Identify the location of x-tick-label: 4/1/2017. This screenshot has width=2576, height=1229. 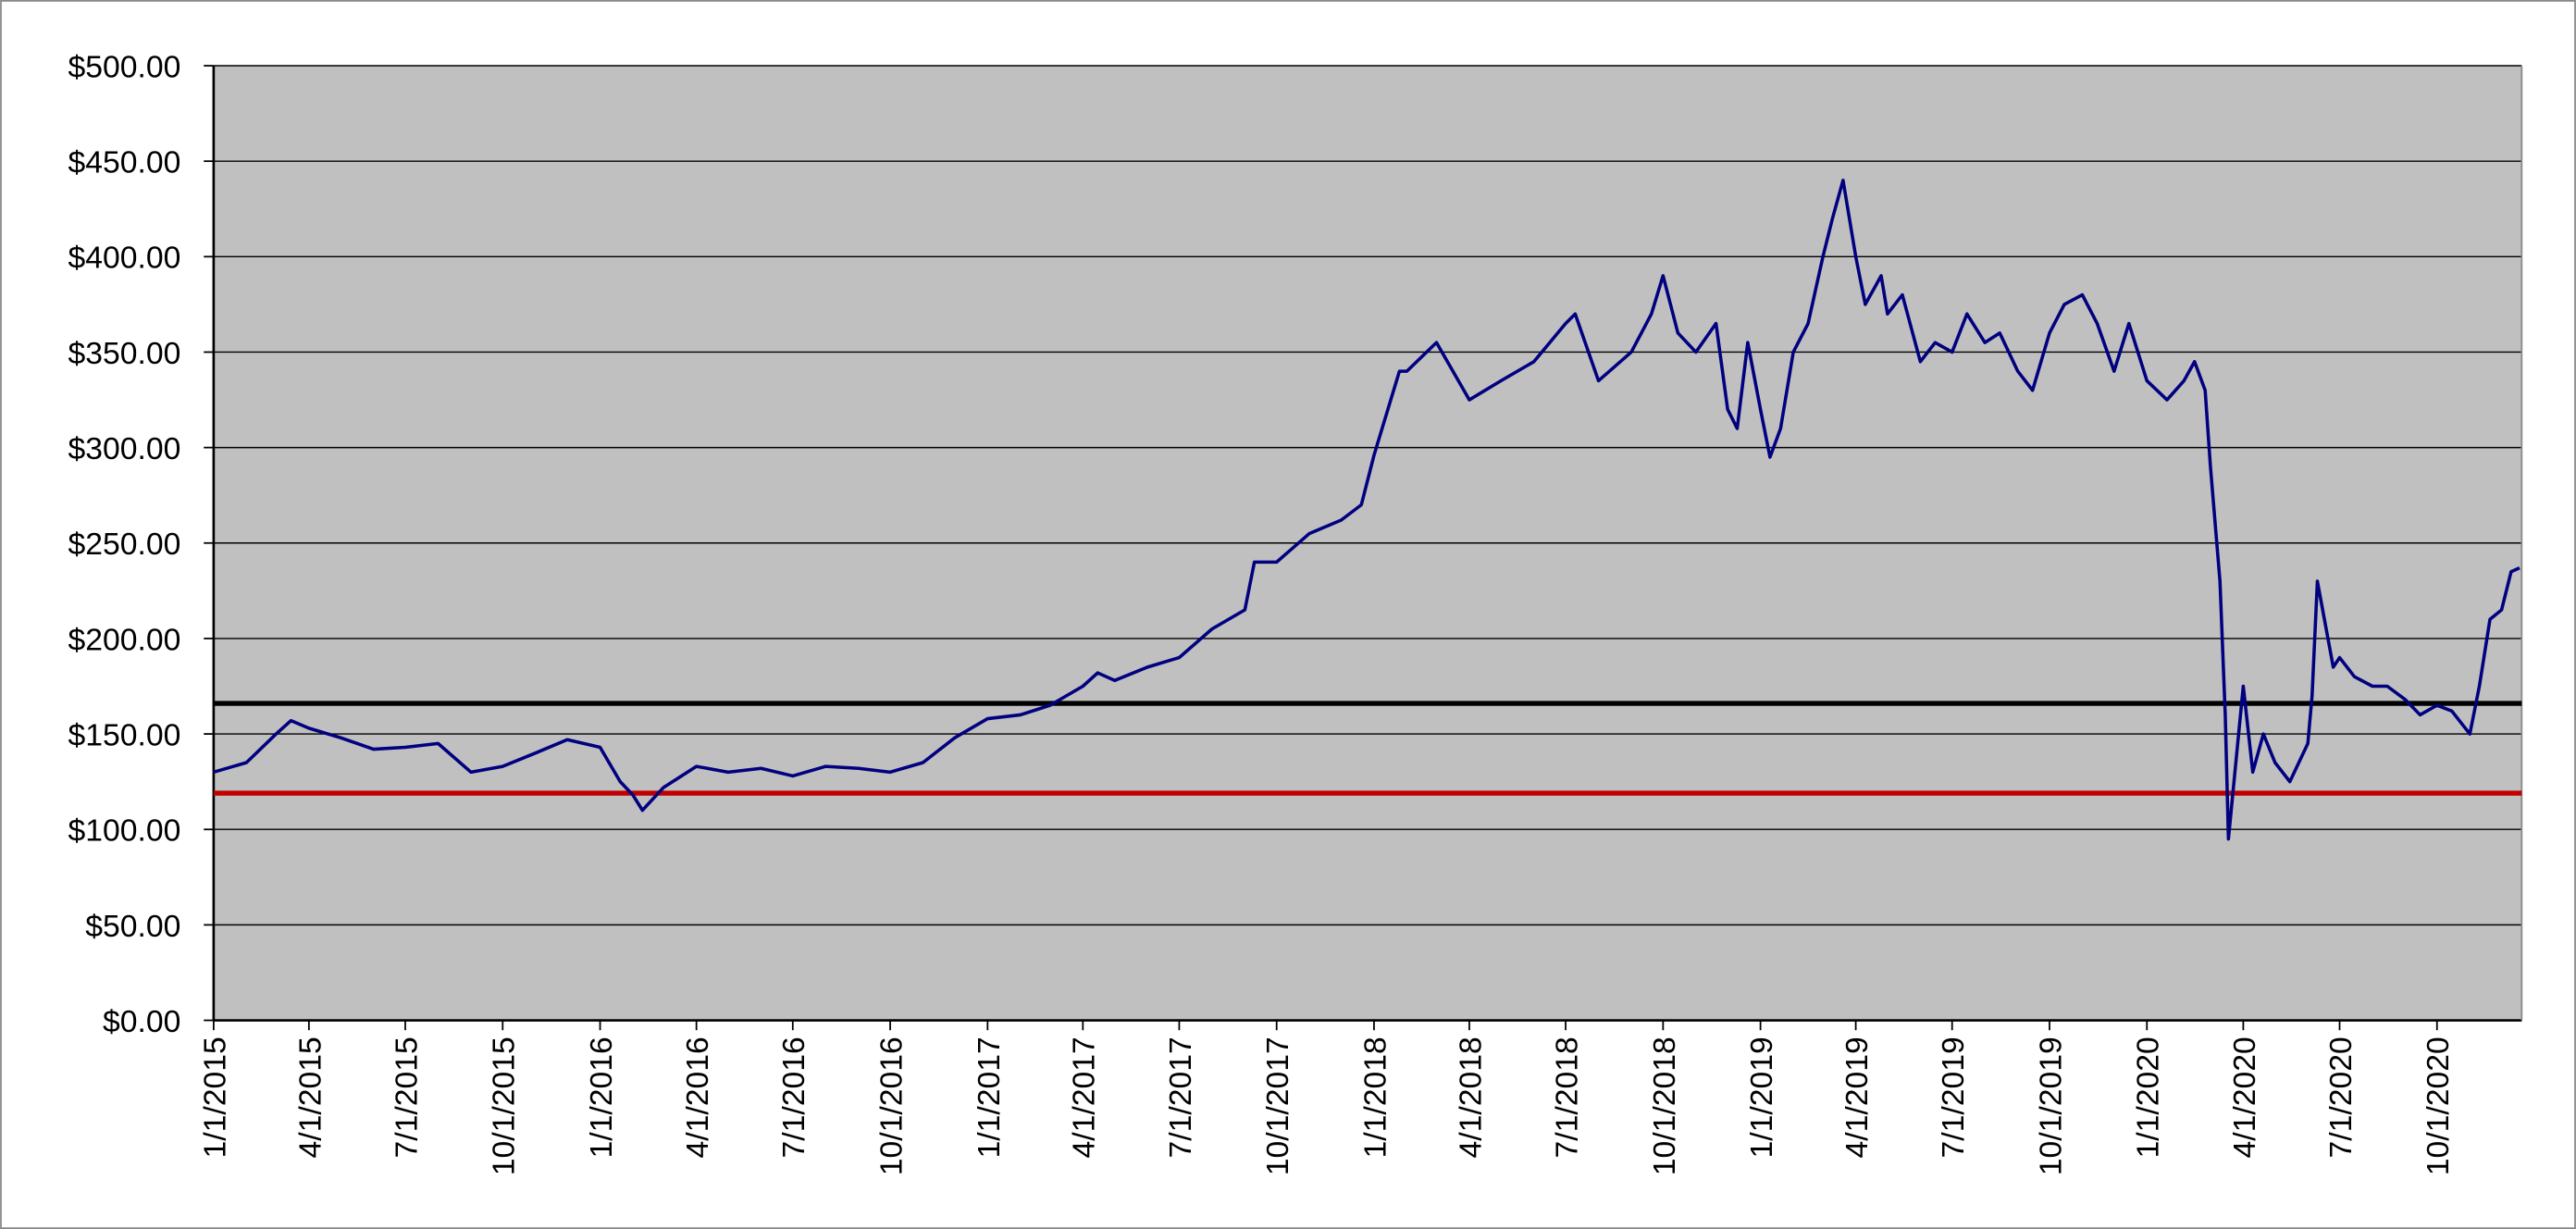
(1084, 1097).